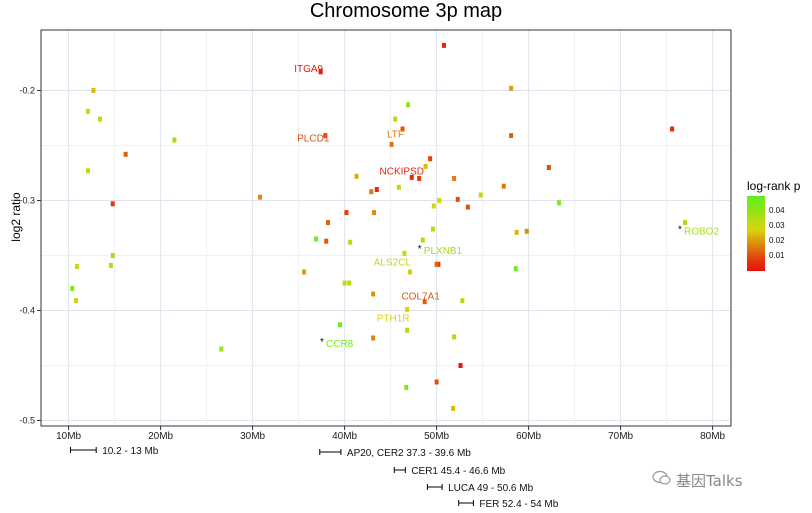 Image resolution: width=812 pixels, height=513 pixels. What do you see at coordinates (443, 251) in the screenshot?
I see `gene-label: PLXNB1` at bounding box center [443, 251].